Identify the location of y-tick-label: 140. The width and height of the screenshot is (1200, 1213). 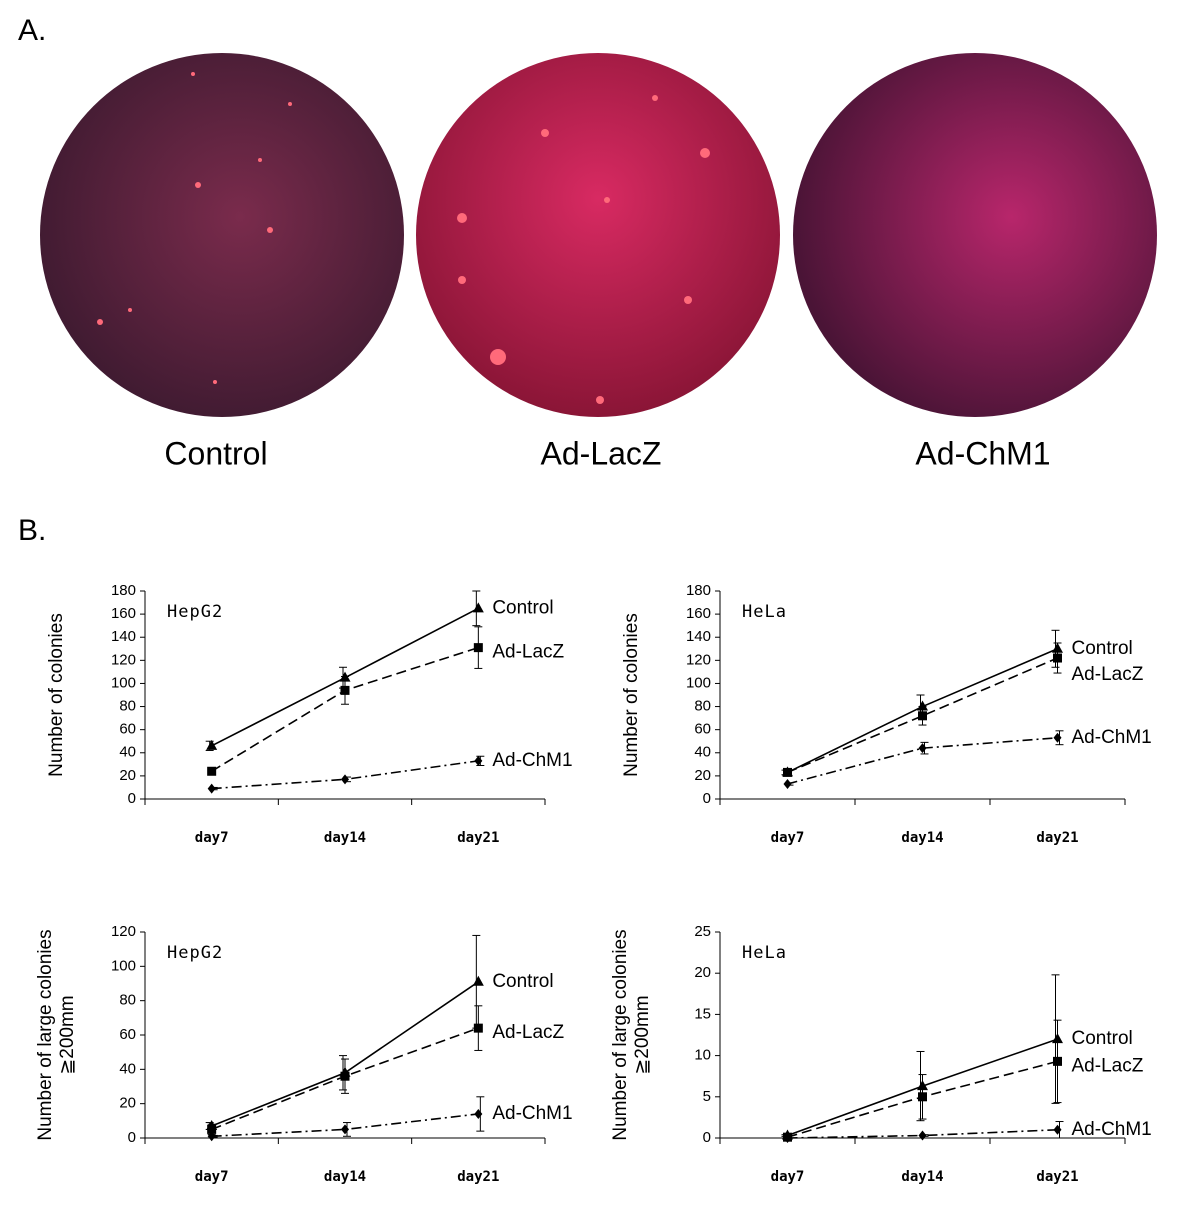
(698, 636).